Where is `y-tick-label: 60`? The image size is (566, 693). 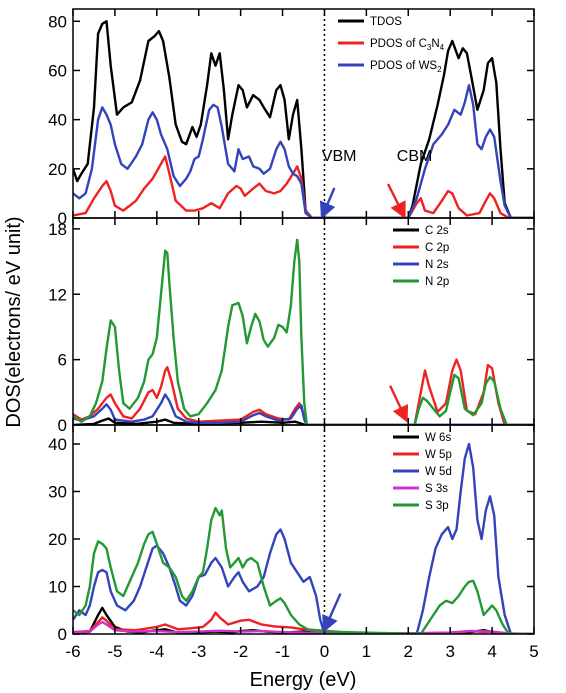
y-tick-label: 60 is located at coordinates (57, 70).